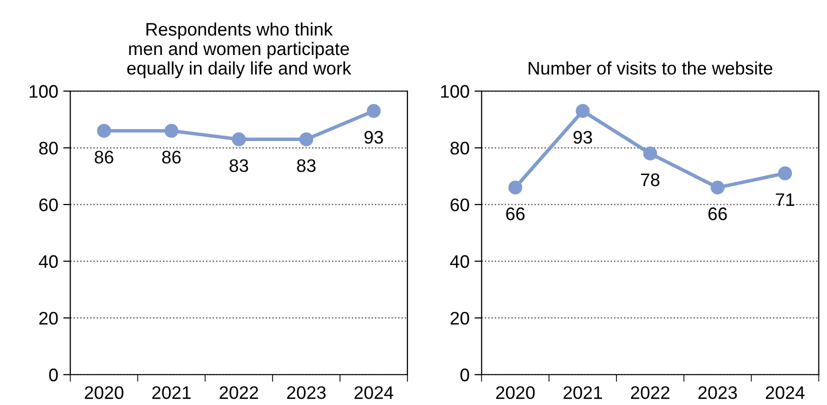 The image size is (827, 405). Describe the element at coordinates (650, 68) in the screenshot. I see `chart-title: Number of visits to the website` at that location.